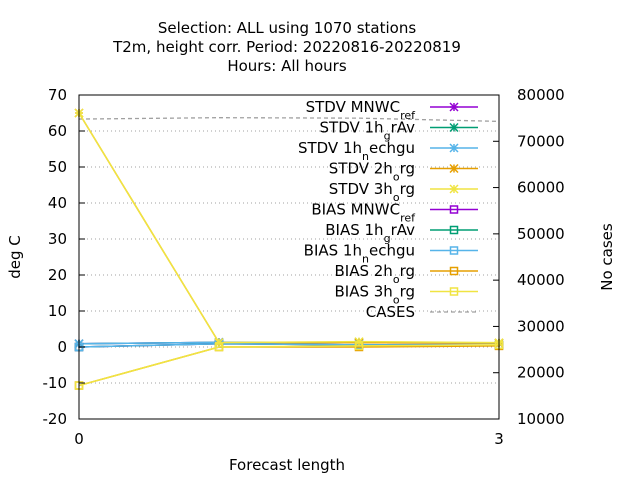 This screenshot has height=480, width=640. Describe the element at coordinates (541, 188) in the screenshot. I see `y2-tick-label: 60000` at that location.